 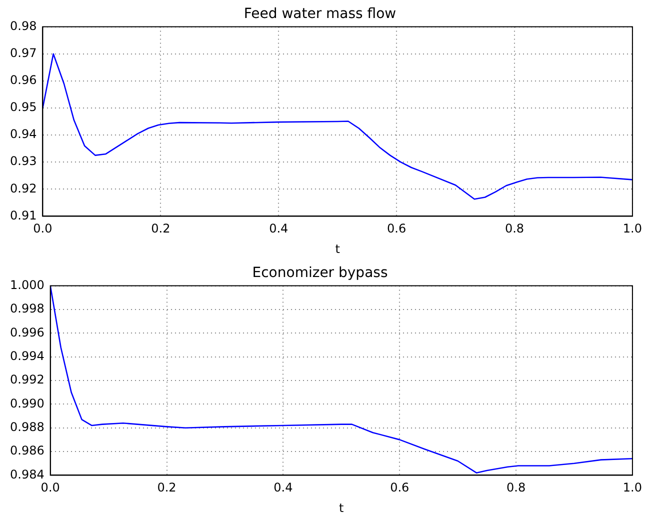 I want to click on chart-title: Feed water mass flow, so click(x=320, y=14).